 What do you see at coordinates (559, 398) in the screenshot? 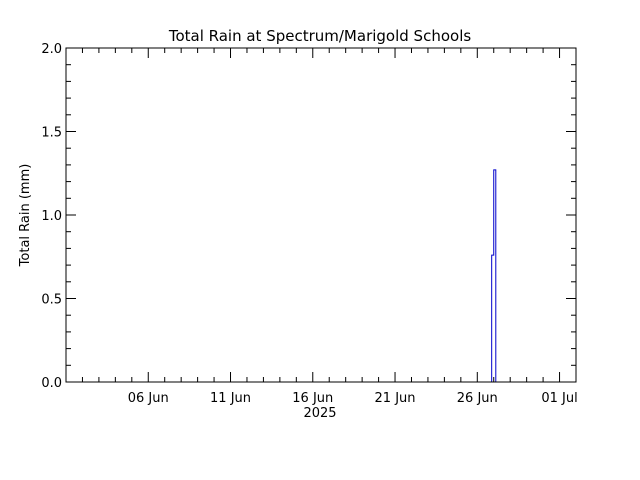
I see `x-tick-label: 01 Jul` at bounding box center [559, 398].